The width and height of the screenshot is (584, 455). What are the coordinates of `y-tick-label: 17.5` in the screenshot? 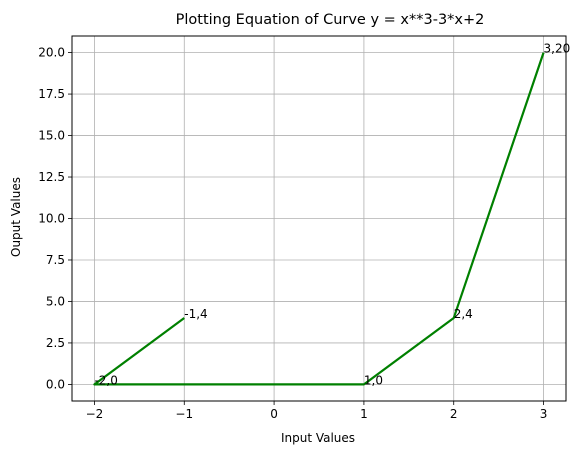 It's located at (51, 94).